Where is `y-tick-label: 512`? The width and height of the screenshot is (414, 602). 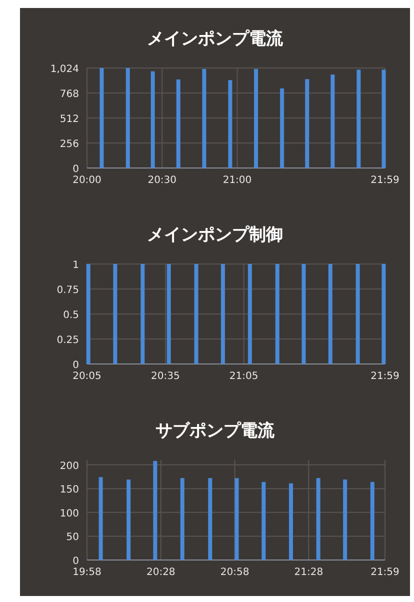
y-tick-label: 512 is located at coordinates (69, 119).